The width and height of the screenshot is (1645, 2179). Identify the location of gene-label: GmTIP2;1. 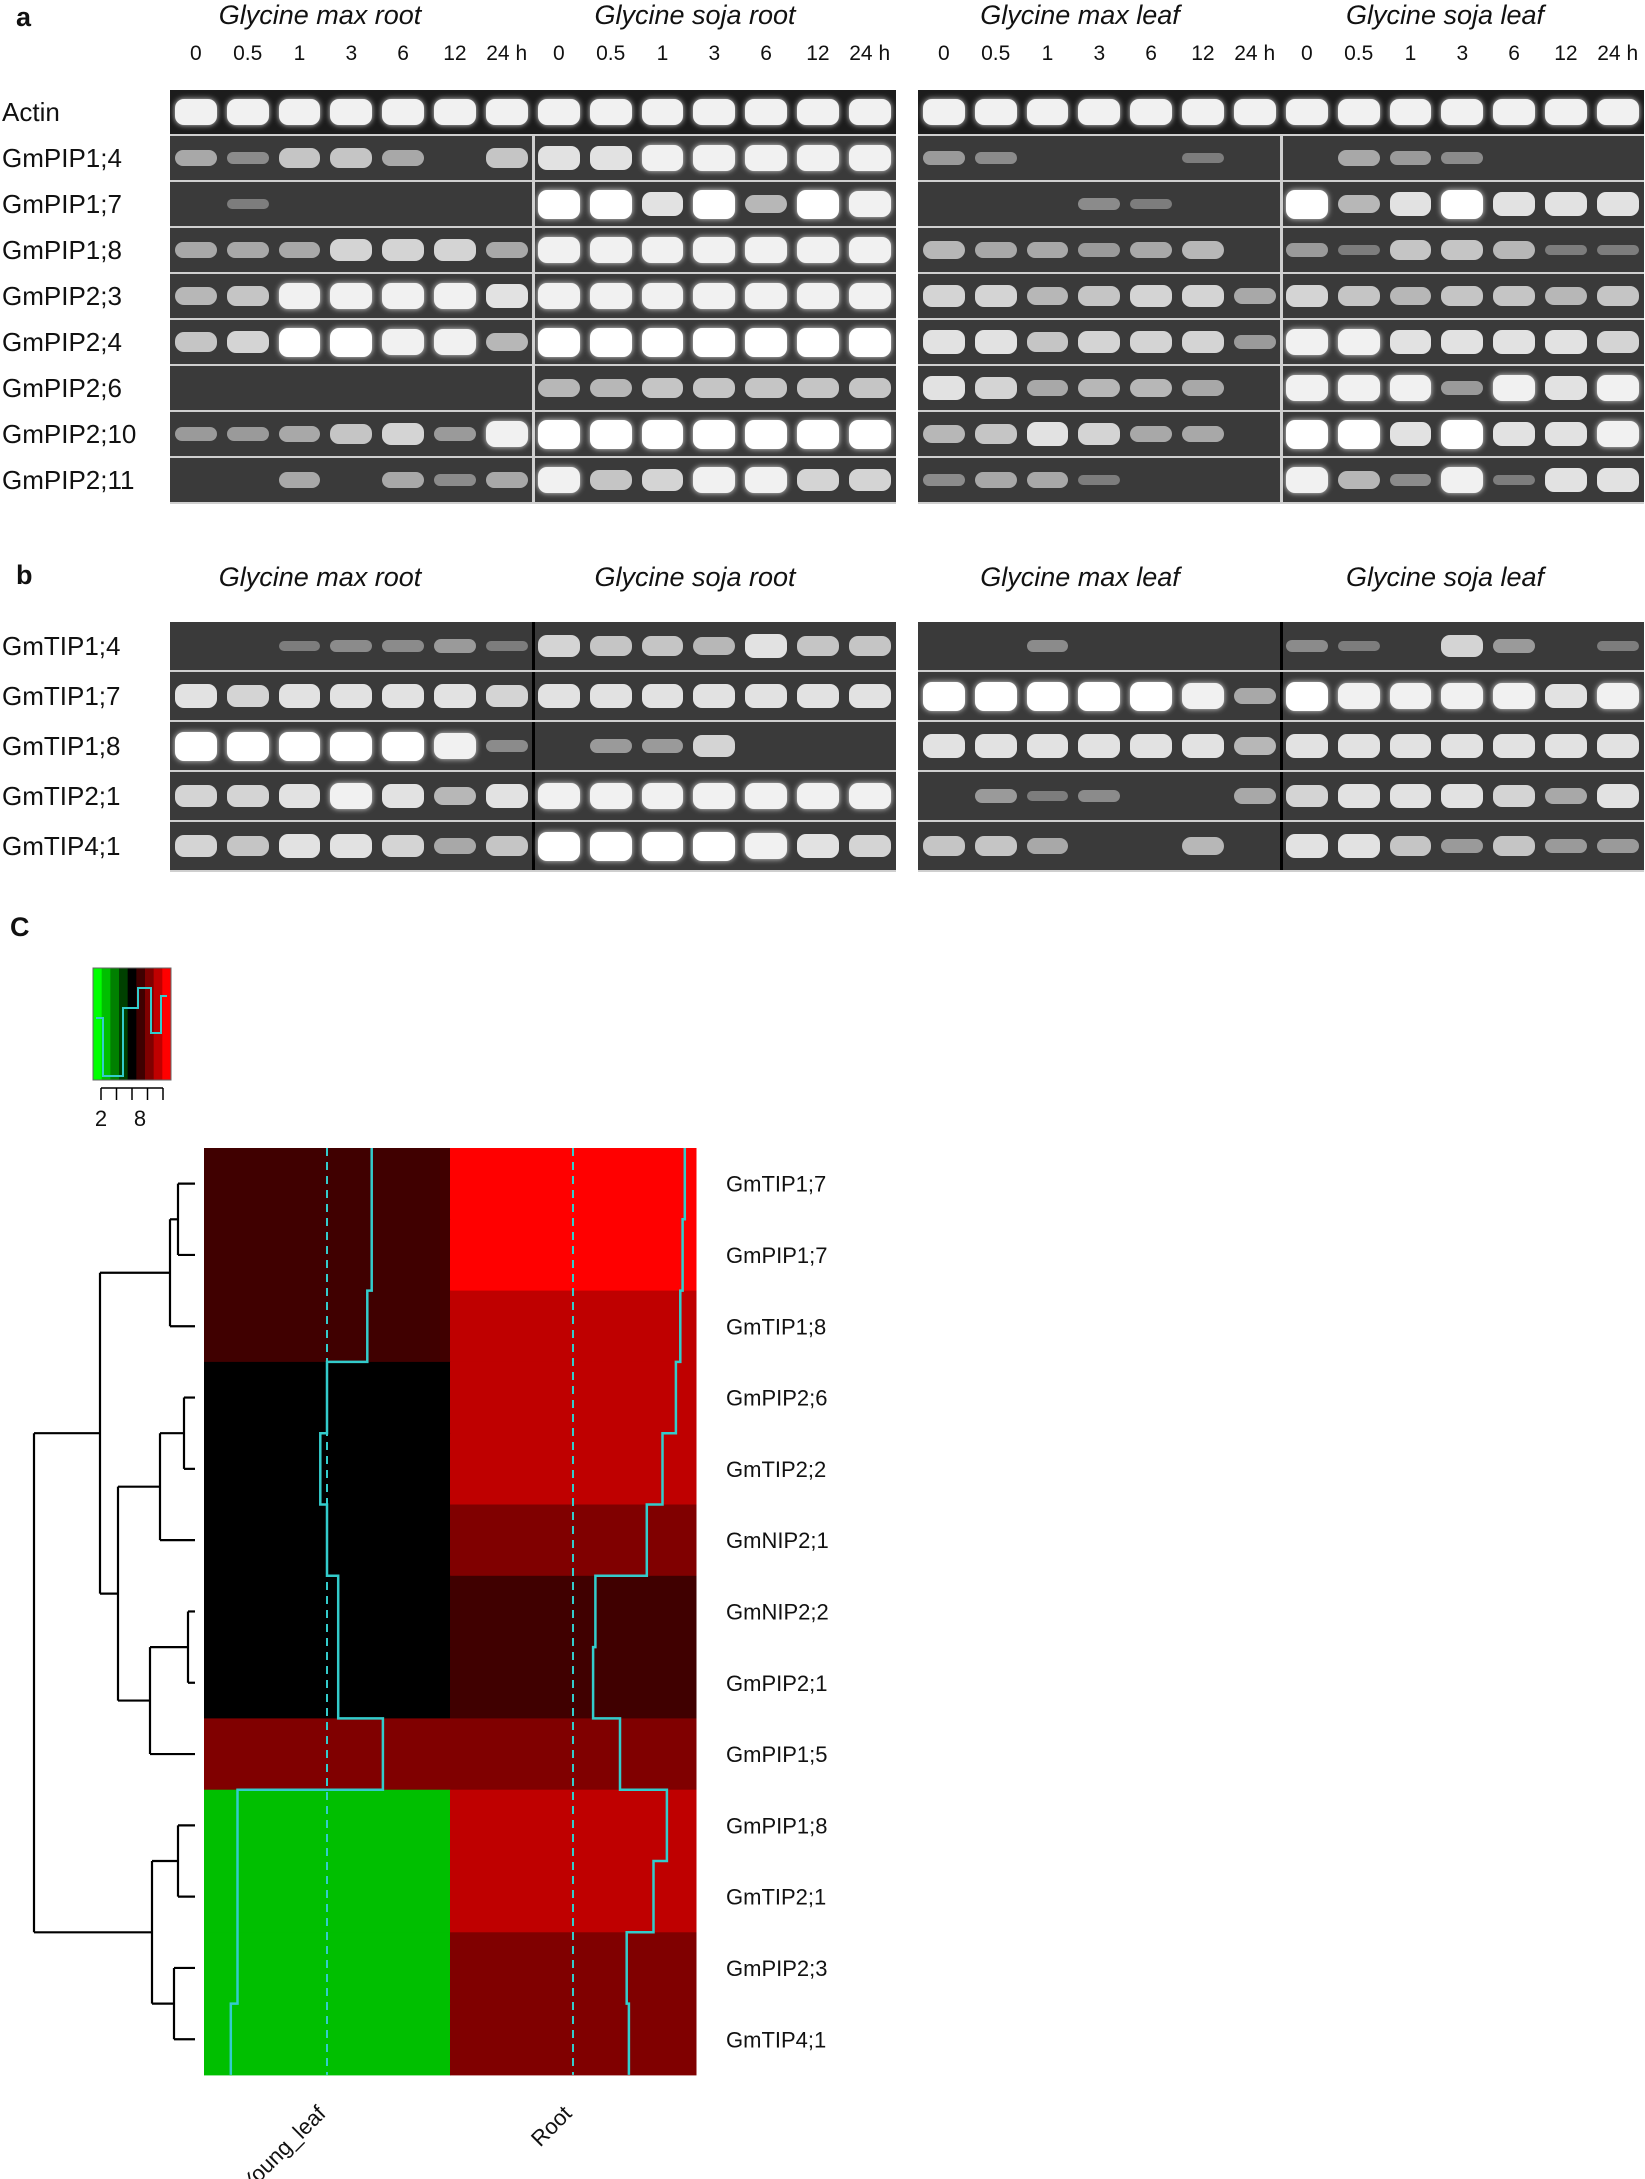
(61, 796).